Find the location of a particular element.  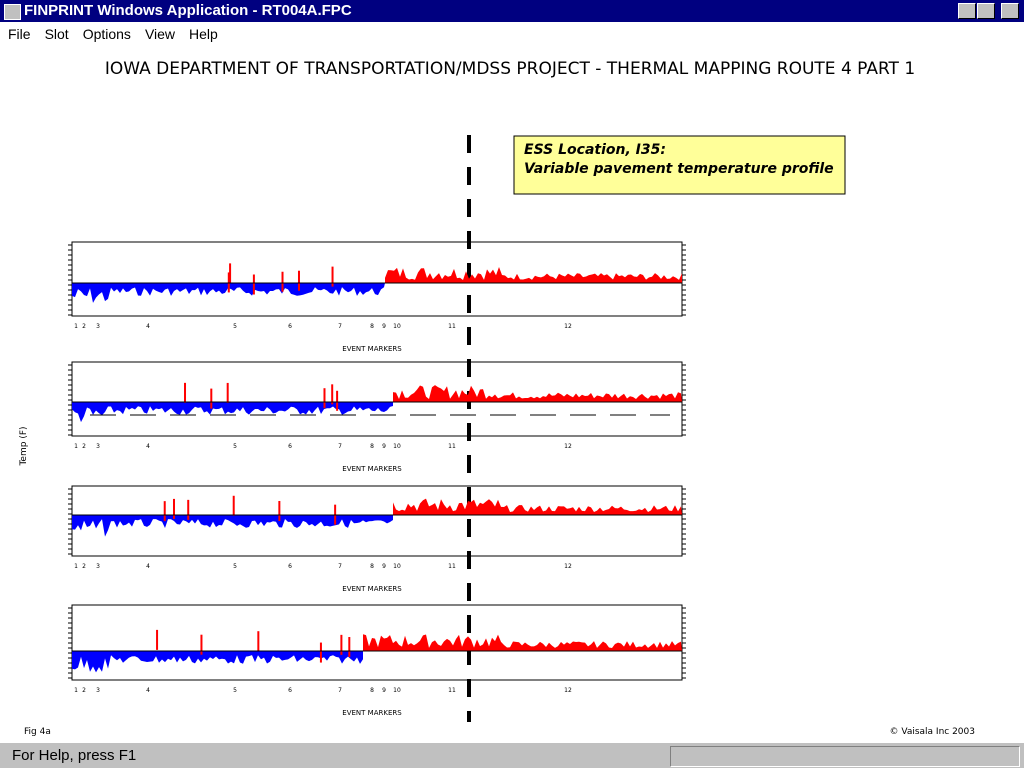

status-bar: For Help, press F1 is located at coordinates (512, 755).